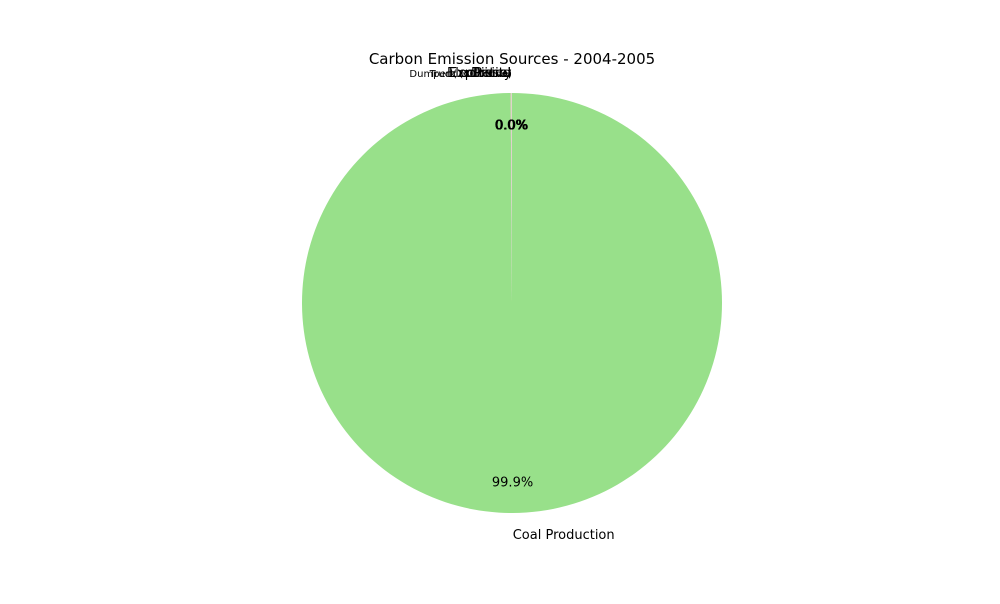  I want to click on chart-title: Carbon Emission Sources - 2004-2005, so click(512, 59).